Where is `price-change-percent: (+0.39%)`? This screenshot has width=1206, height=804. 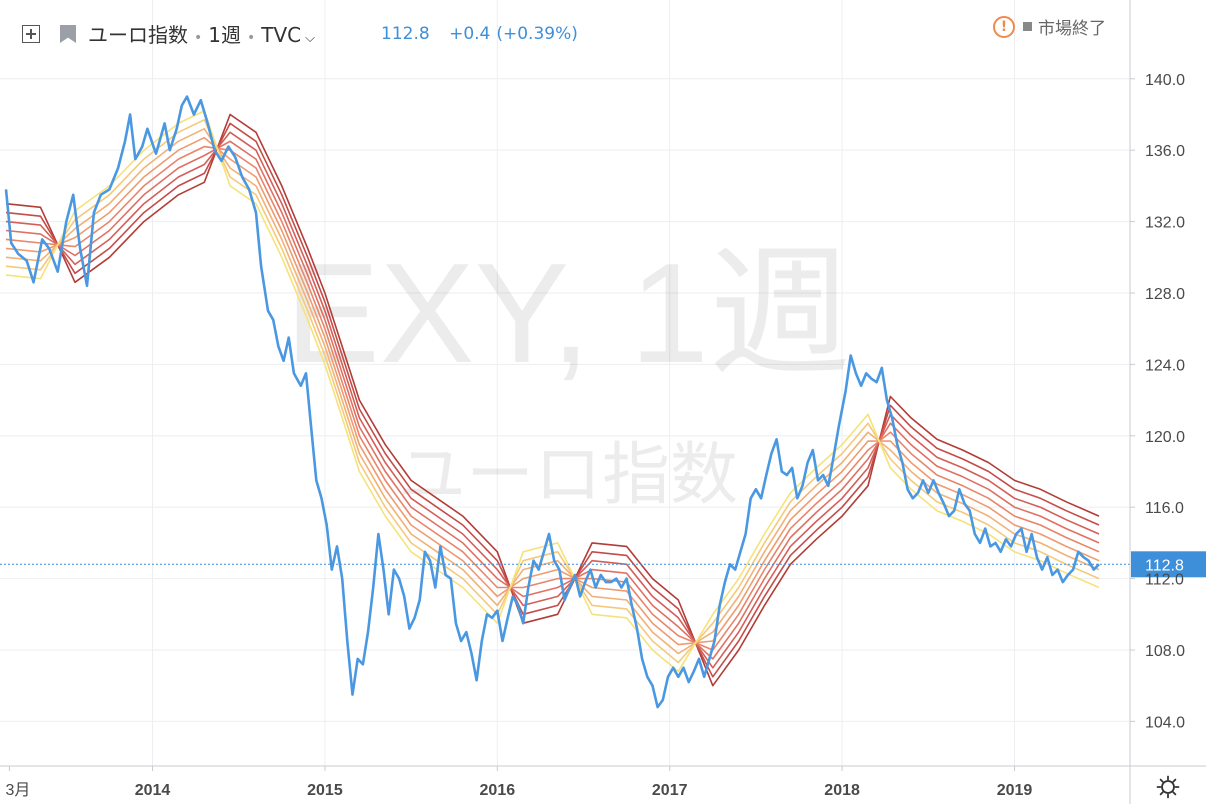
price-change-percent: (+0.39%) is located at coordinates (537, 34).